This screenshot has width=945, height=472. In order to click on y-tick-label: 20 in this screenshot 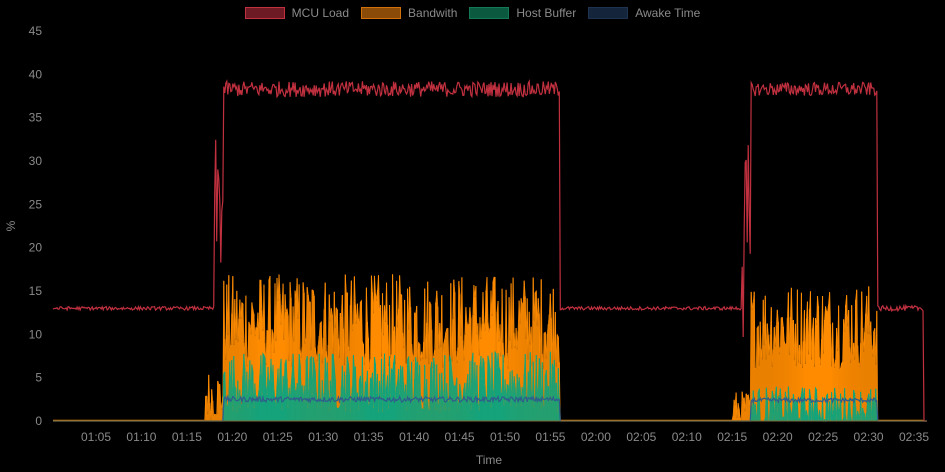, I will do `click(36, 248)`.